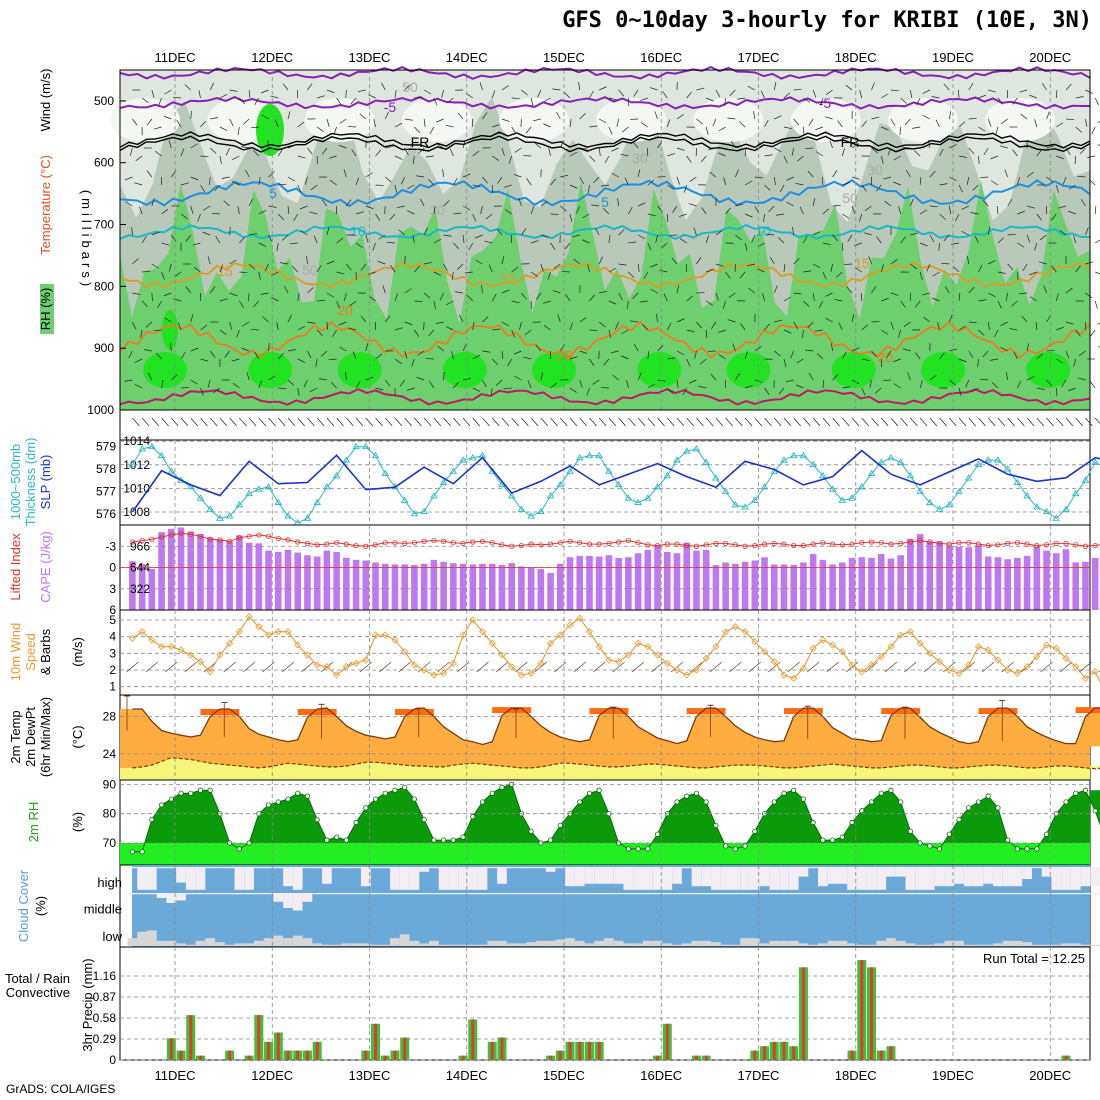  I want to click on isotherm-frz-b, so click(605, 144).